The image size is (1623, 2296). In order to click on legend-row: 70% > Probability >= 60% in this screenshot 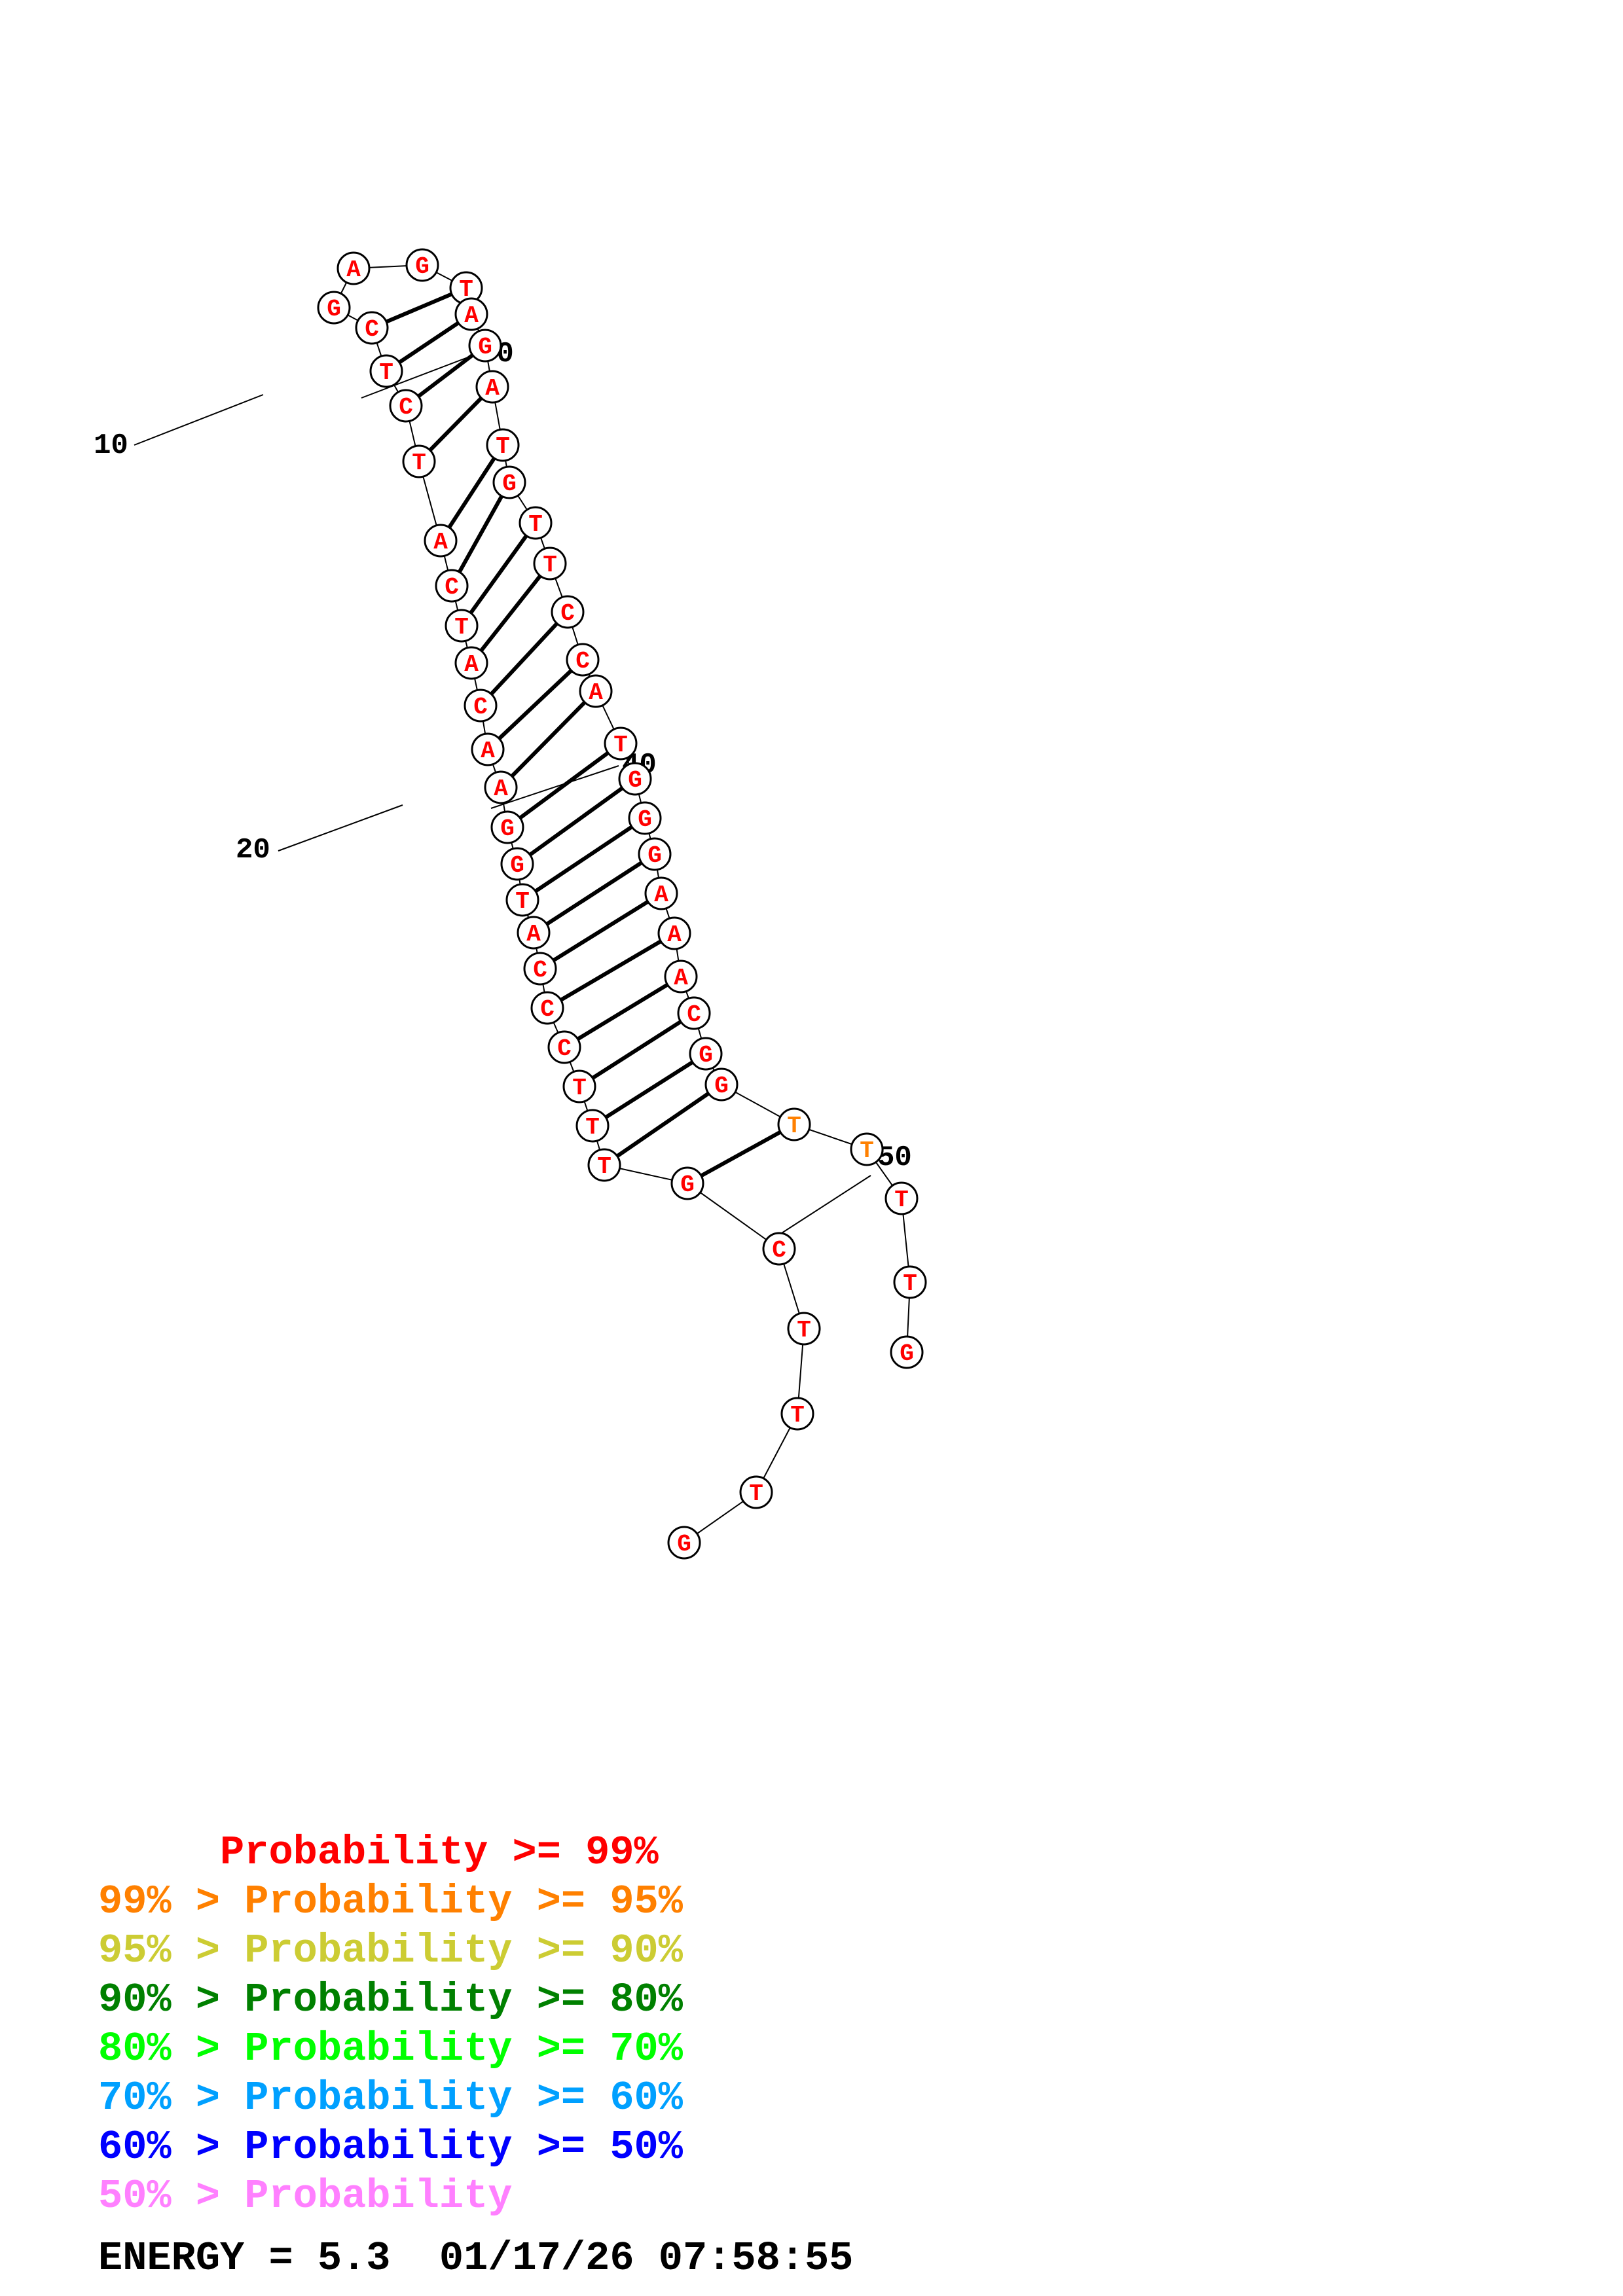, I will do `click(390, 2098)`.